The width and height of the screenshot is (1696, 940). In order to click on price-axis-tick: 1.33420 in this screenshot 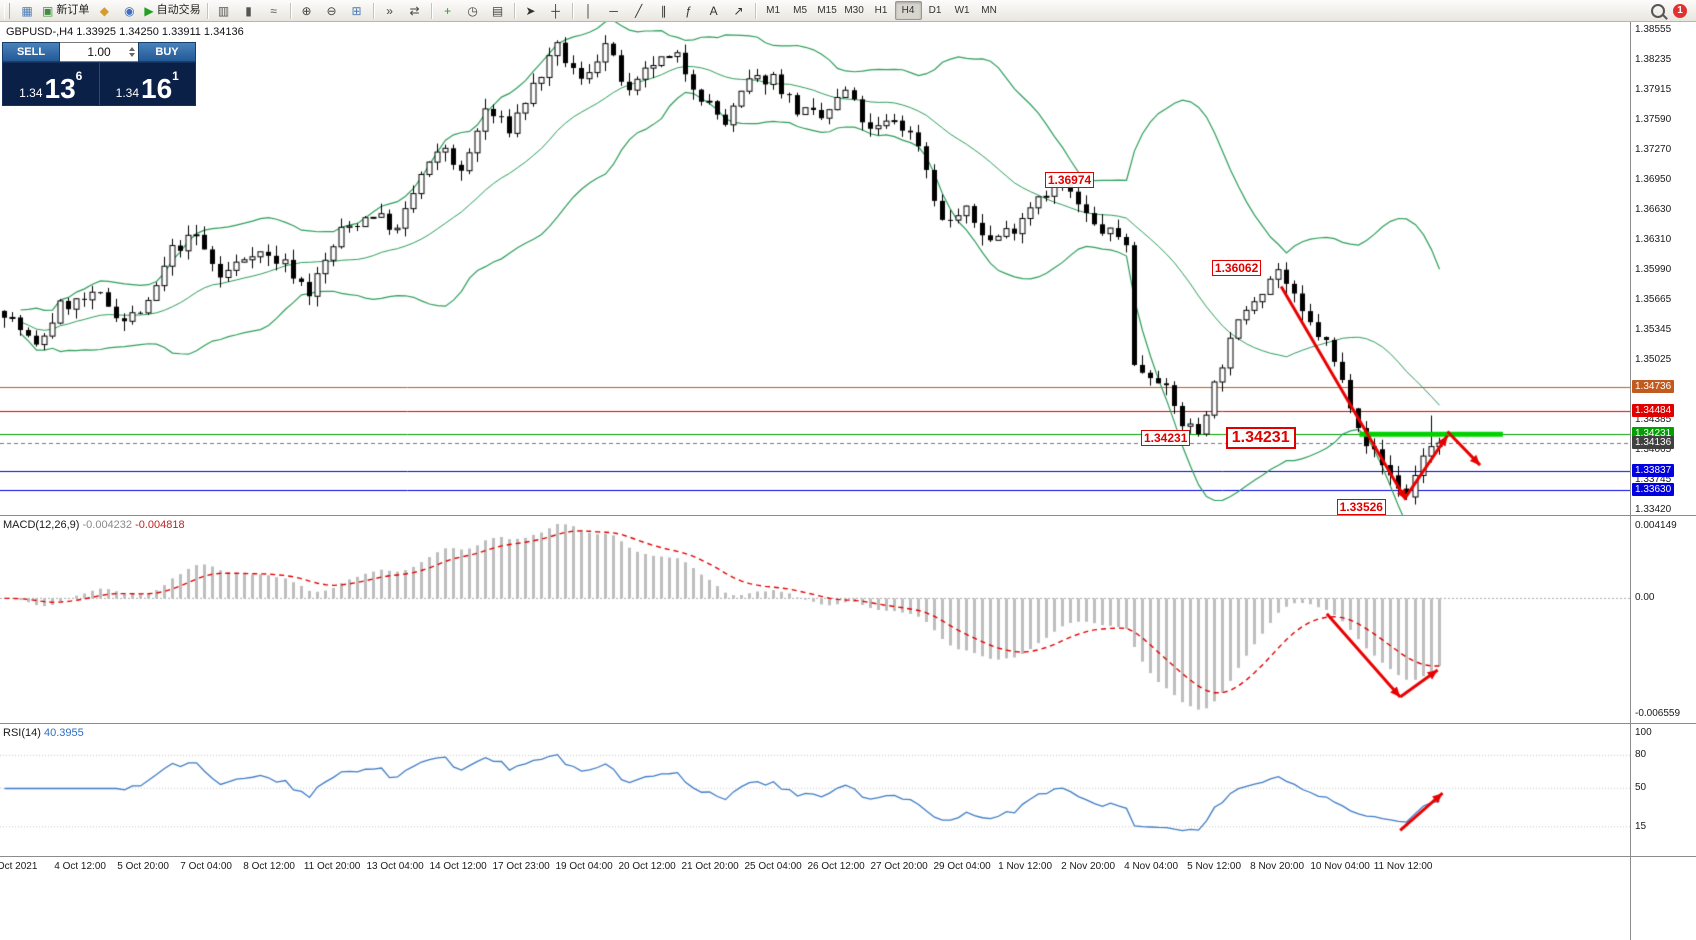, I will do `click(1653, 509)`.